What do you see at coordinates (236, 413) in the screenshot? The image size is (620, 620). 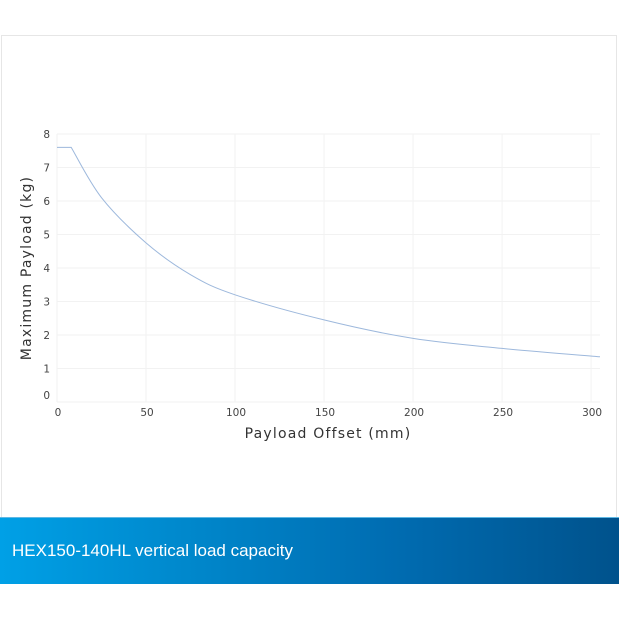 I see `x-tick-label: 100` at bounding box center [236, 413].